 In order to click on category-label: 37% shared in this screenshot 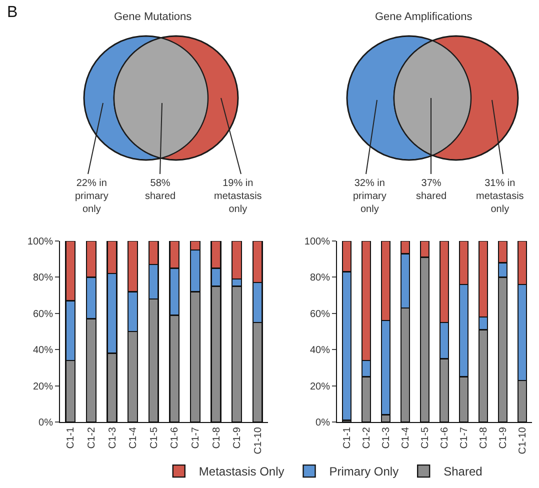, I will do `click(431, 190)`.